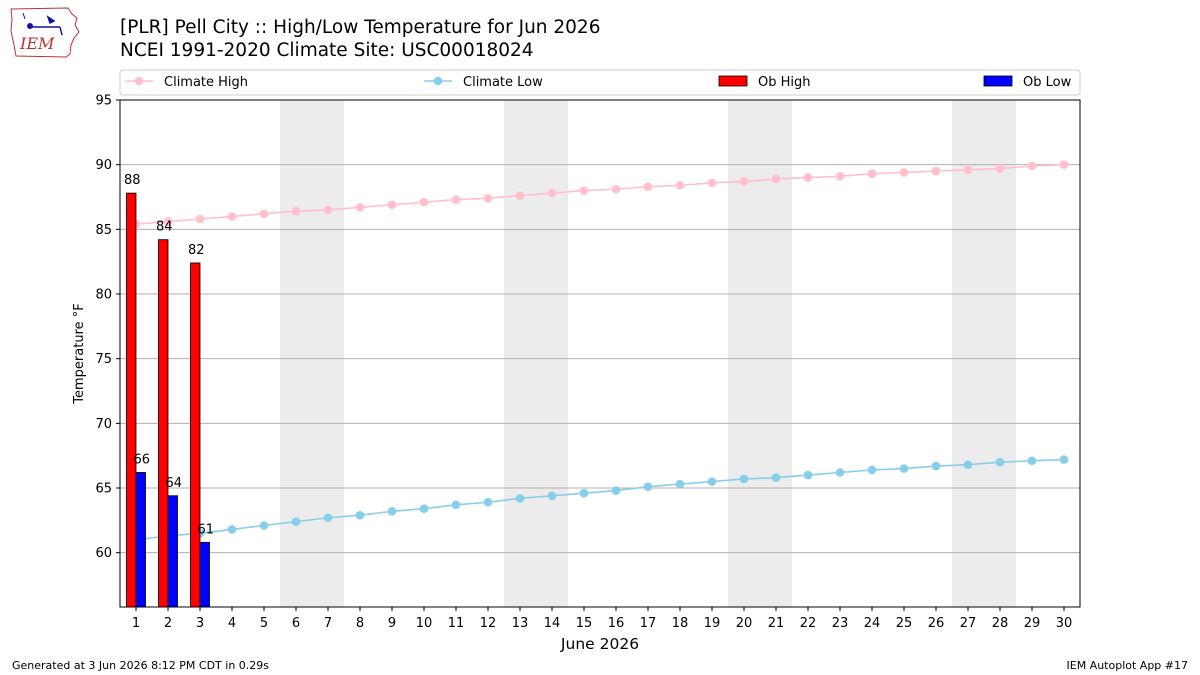  Describe the element at coordinates (599, 644) in the screenshot. I see `x-axis-label: June 2026` at that location.